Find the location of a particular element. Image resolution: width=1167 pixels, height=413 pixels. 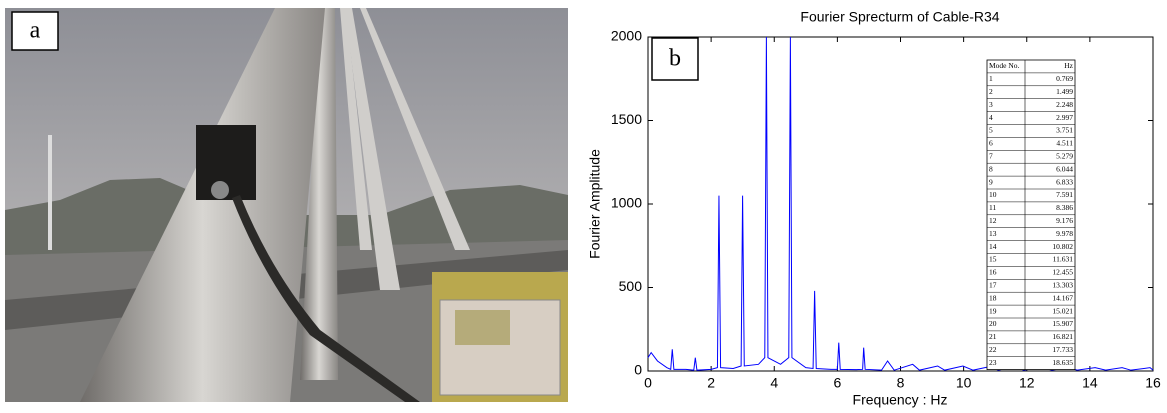

table-cell: 5 is located at coordinates (991, 130).